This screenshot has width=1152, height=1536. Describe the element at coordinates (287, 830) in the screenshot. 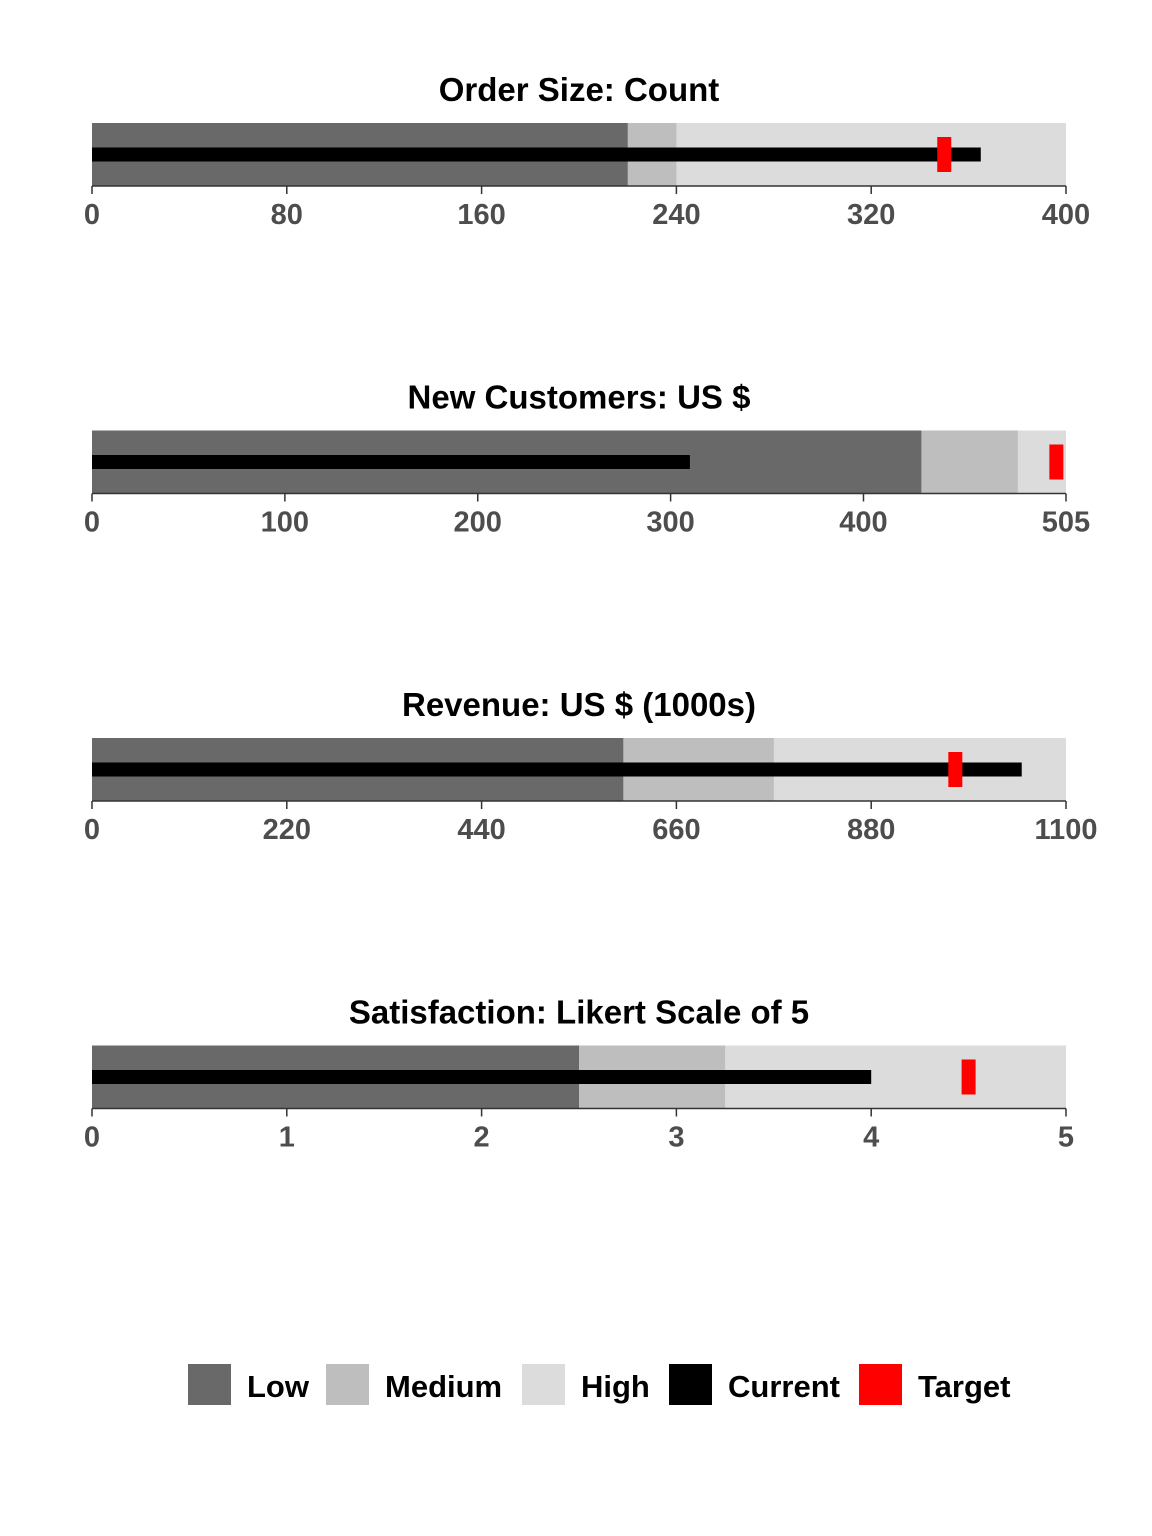

I see `x-tick-label: 220` at that location.